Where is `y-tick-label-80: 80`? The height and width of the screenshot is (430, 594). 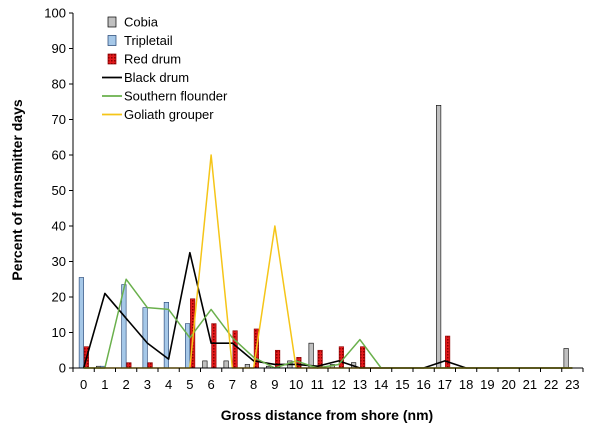 y-tick-label-80: 80 is located at coordinates (59, 84).